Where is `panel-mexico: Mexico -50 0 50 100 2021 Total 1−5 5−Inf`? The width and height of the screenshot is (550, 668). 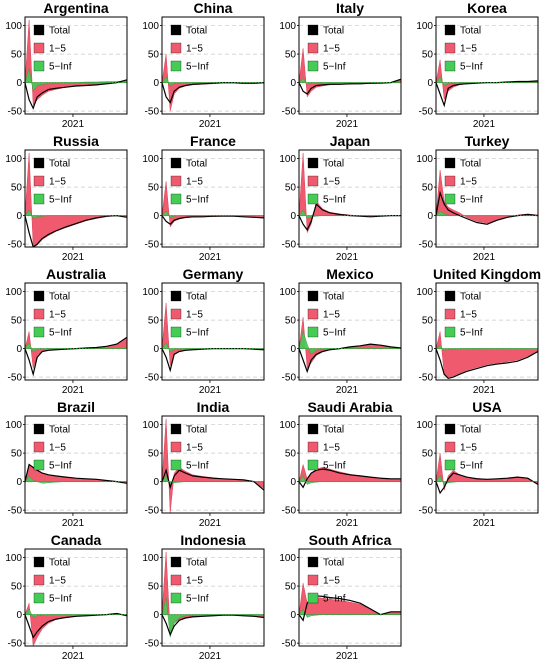
panel-mexico: Mexico -50 0 50 100 2021 Total 1−5 5−Inf is located at coordinates (342, 332).